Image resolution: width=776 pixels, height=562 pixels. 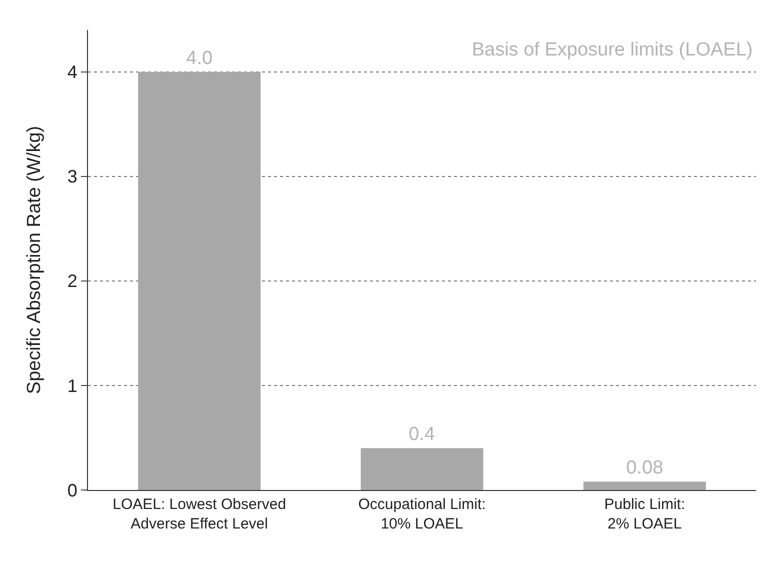 What do you see at coordinates (72, 281) in the screenshot?
I see `y-tick-label: 2` at bounding box center [72, 281].